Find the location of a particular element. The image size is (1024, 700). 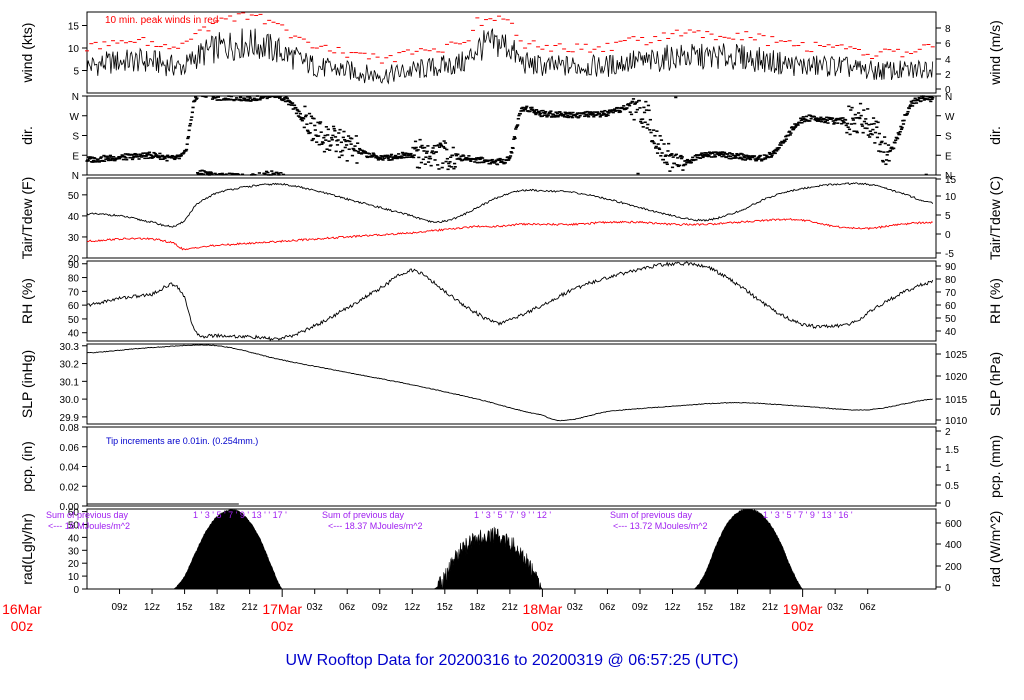

y-tick-label: W is located at coordinates (75, 117).